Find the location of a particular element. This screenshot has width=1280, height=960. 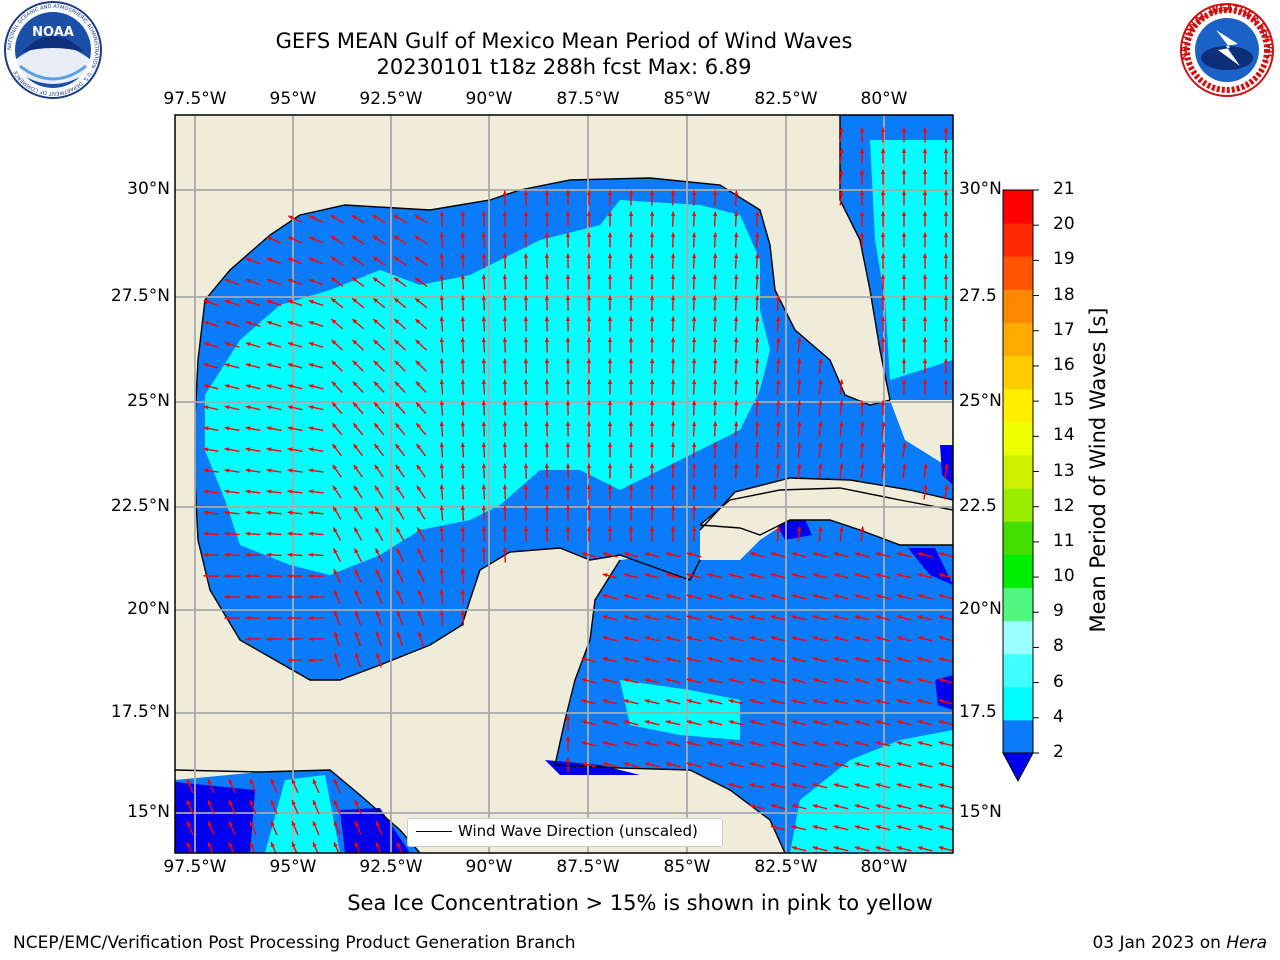

colorbar-tick-label: 9 is located at coordinates (1058, 611).